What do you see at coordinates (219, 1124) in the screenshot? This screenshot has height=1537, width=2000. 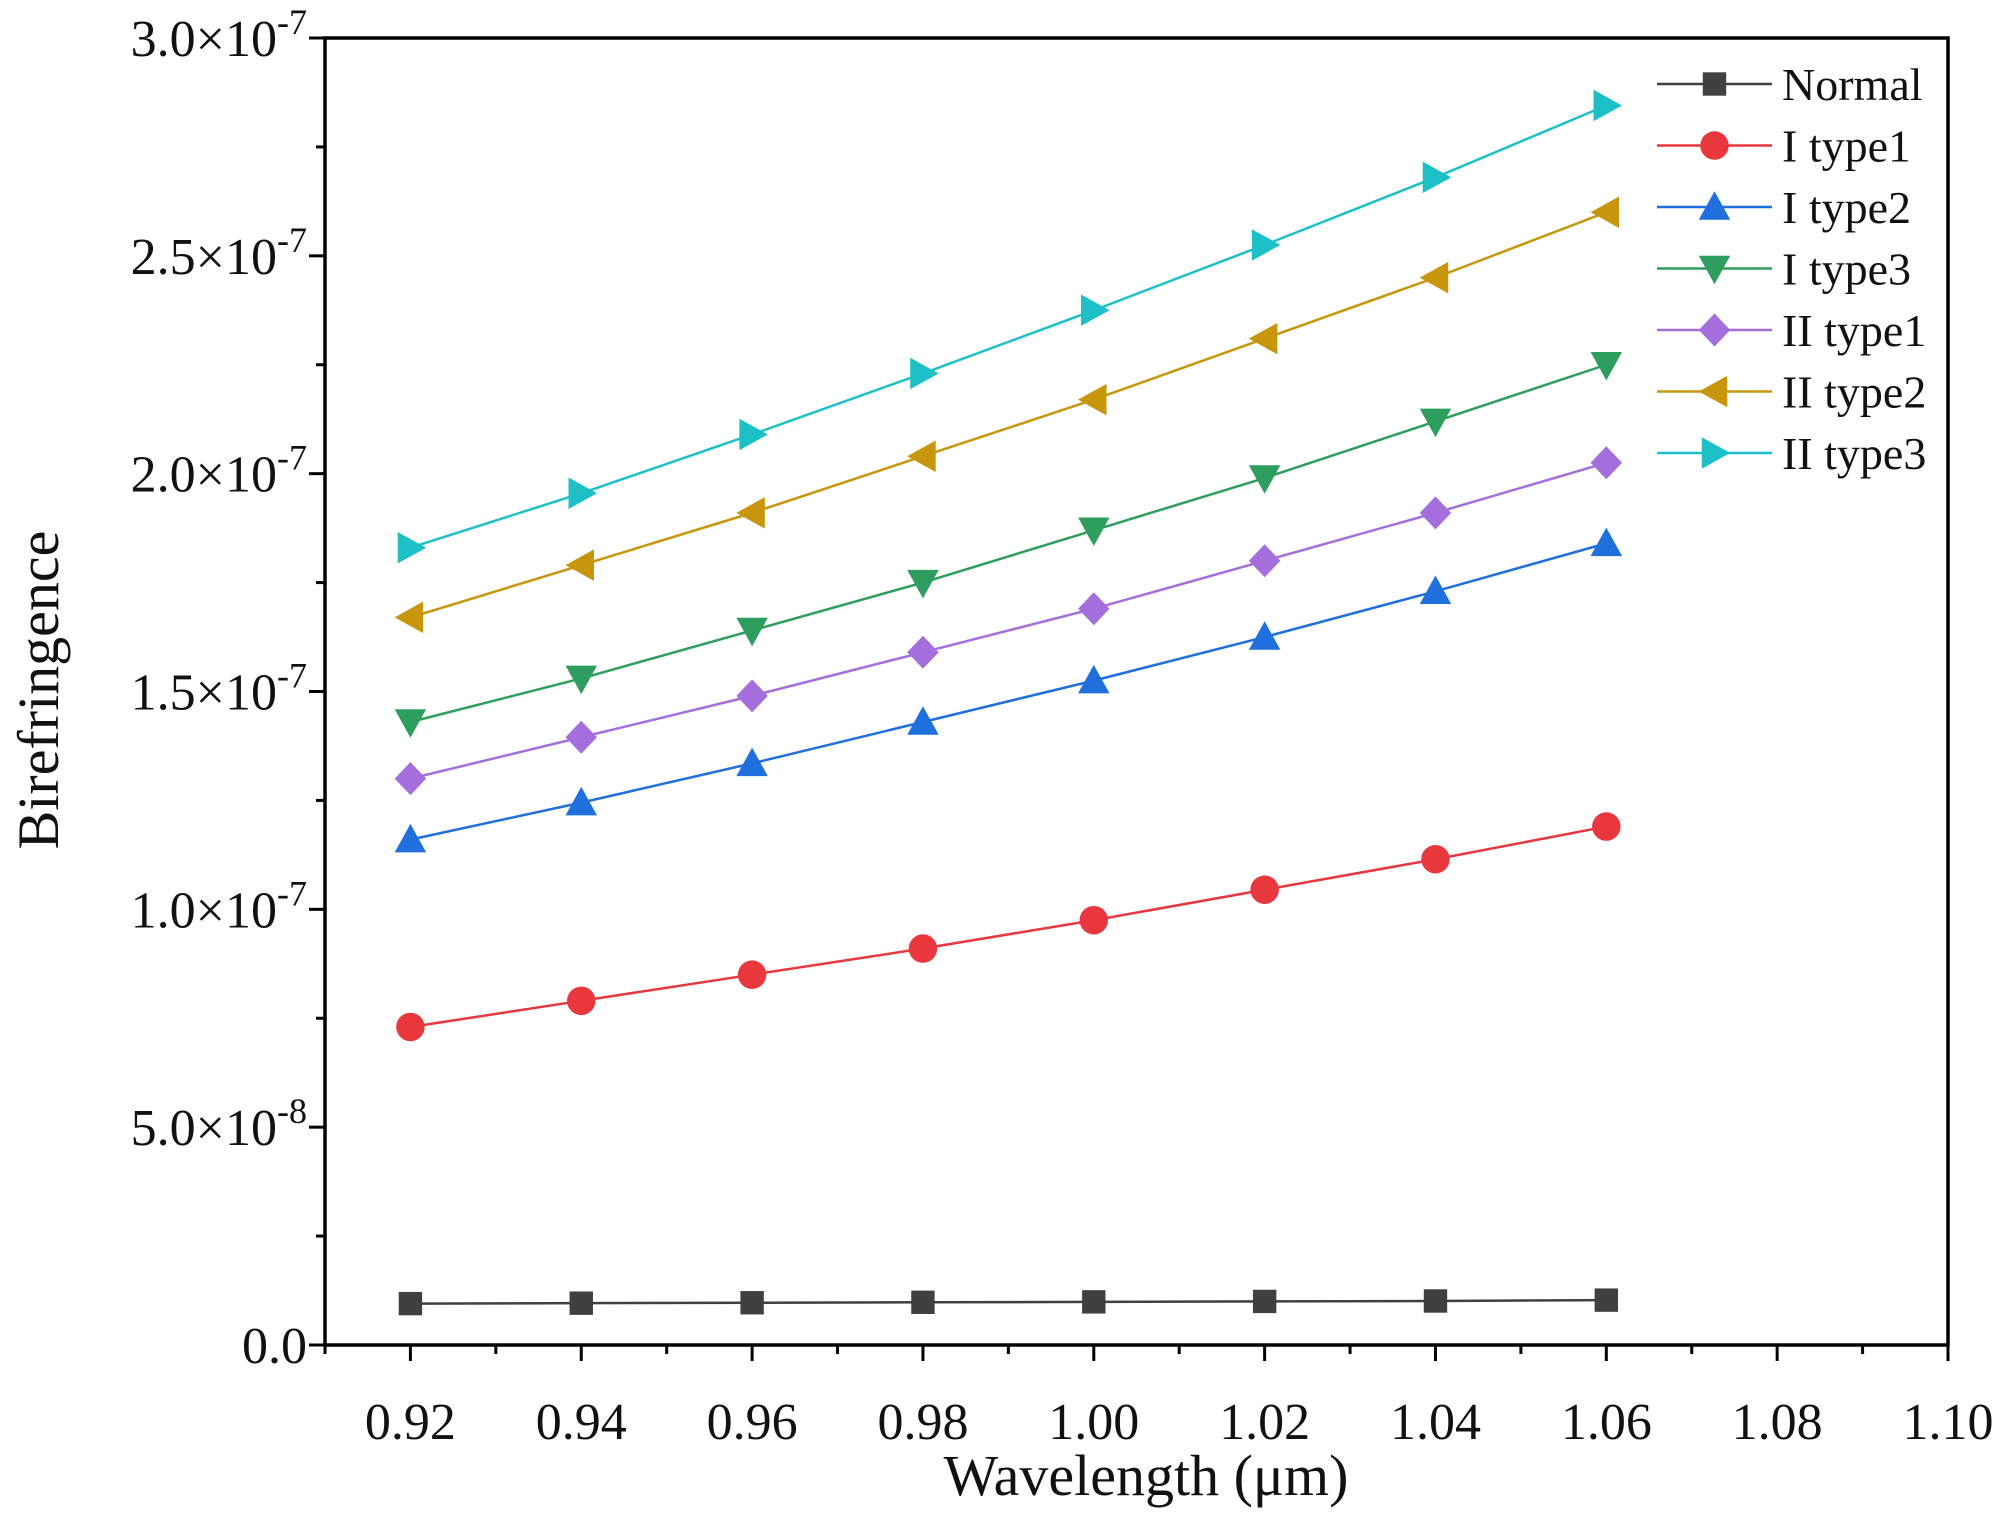 I see `y-tick-label: 5.0×10⁻⁸` at bounding box center [219, 1124].